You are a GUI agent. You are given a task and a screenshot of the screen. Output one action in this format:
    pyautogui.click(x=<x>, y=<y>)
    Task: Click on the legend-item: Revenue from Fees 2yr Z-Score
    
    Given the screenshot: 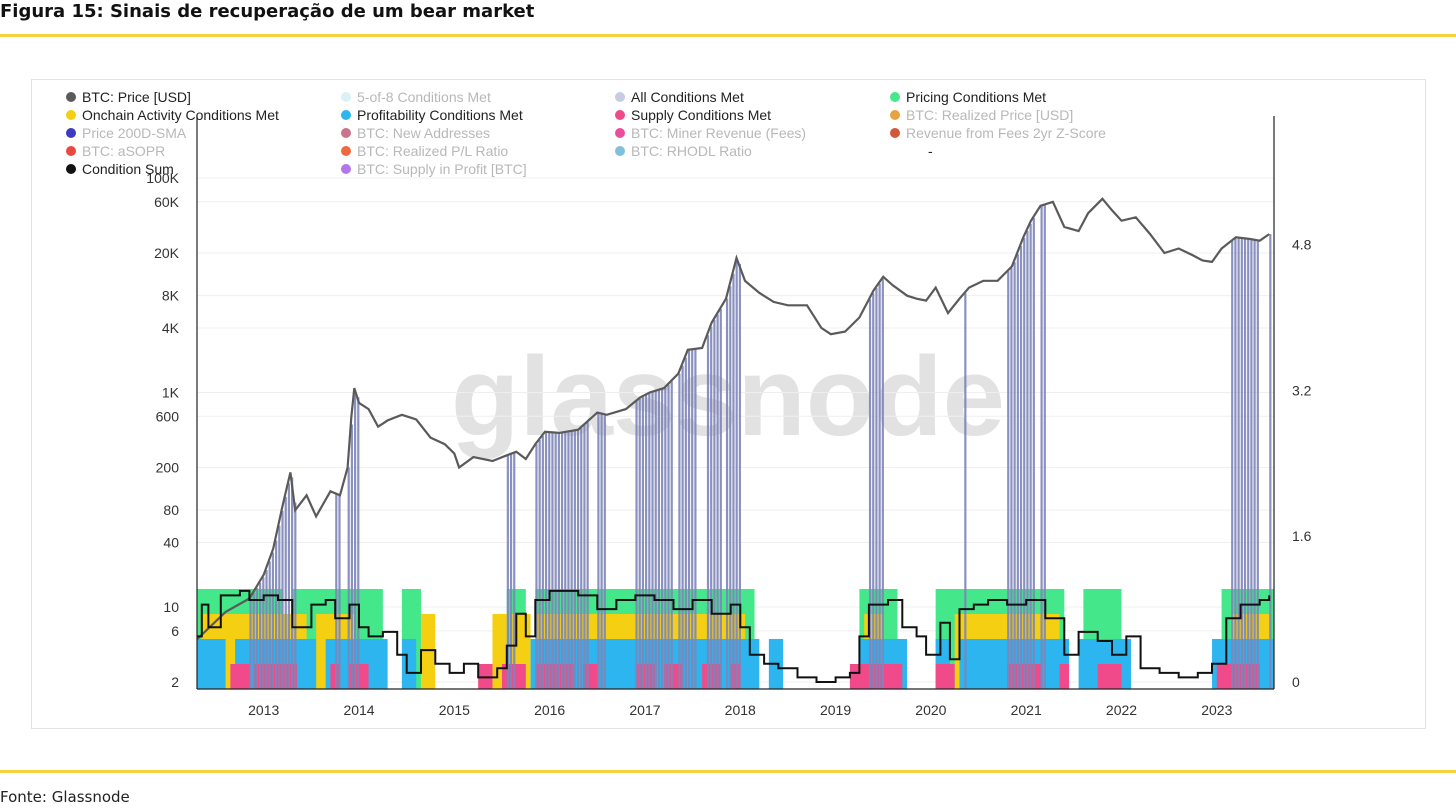 What is the action you would take?
    pyautogui.click(x=998, y=133)
    